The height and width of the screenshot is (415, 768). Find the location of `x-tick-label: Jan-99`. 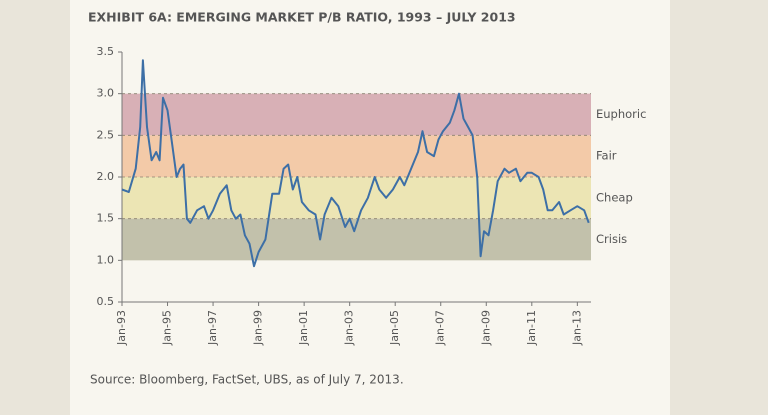

x-tick-label: Jan-99 is located at coordinates (258, 328).